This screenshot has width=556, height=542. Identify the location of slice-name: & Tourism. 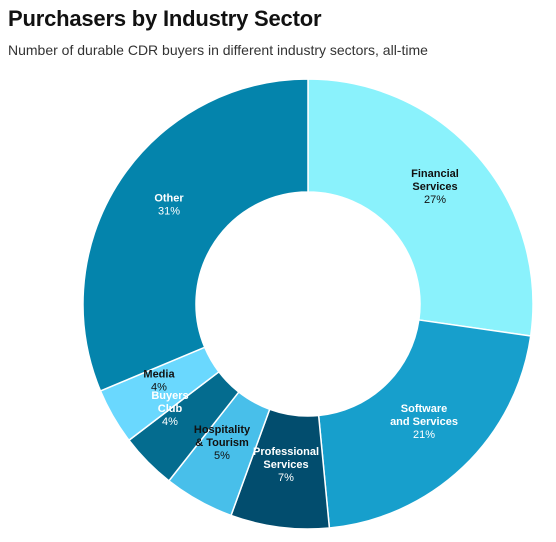
(222, 443).